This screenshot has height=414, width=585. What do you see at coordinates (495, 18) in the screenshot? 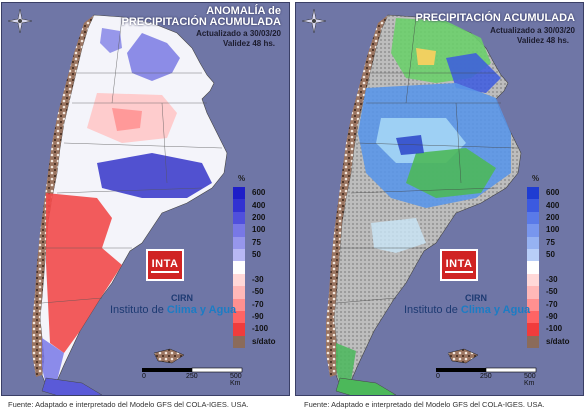
I see `accumulated-title: PRECIPITACIÓN ACUMULADA` at bounding box center [495, 18].